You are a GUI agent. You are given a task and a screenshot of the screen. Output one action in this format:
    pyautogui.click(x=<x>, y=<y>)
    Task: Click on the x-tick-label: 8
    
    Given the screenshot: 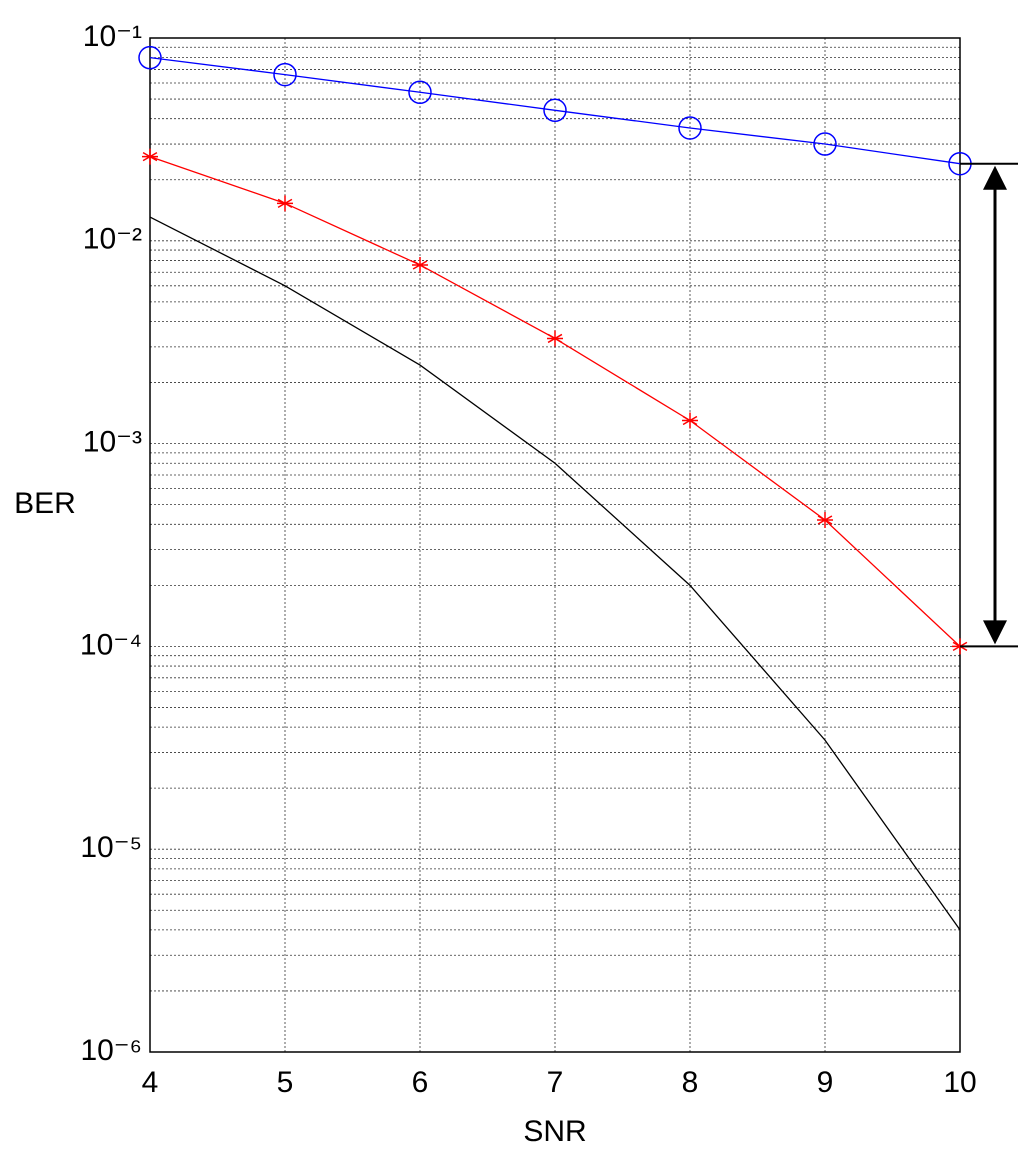 What is the action you would take?
    pyautogui.click(x=690, y=1082)
    